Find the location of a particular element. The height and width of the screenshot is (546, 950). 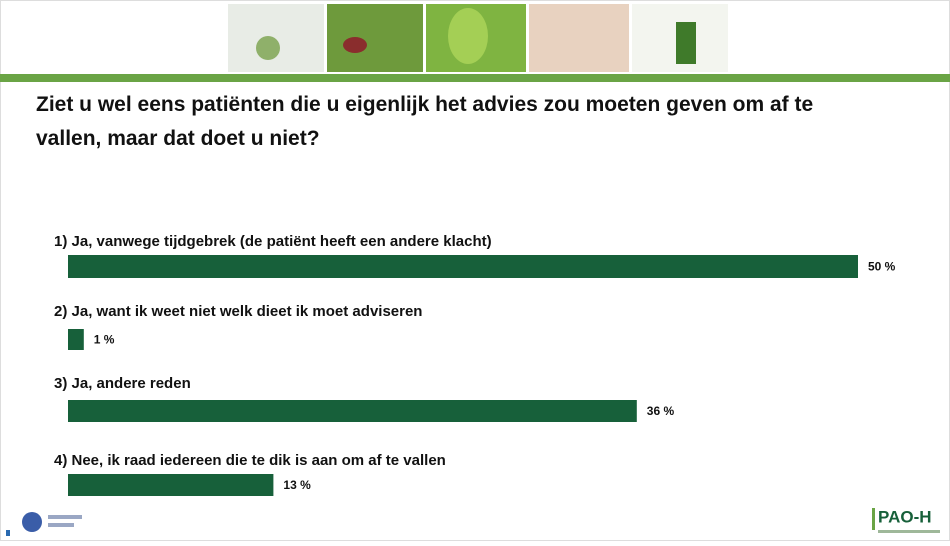

logo-tagline is located at coordinates (909, 531).